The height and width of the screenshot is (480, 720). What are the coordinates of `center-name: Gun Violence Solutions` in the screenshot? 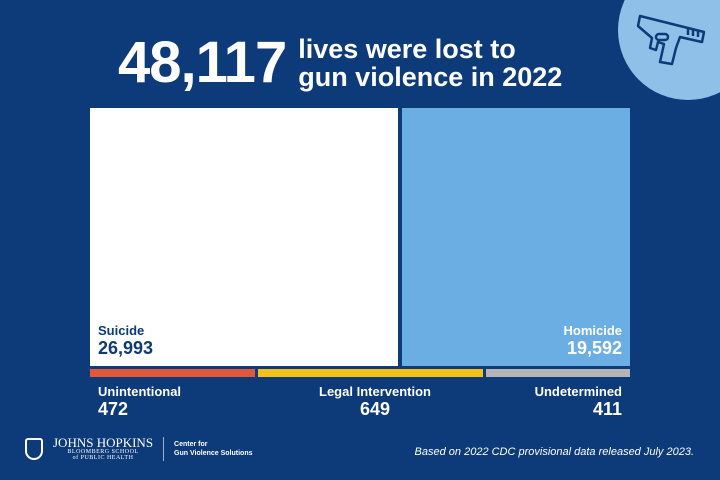 It's located at (213, 453).